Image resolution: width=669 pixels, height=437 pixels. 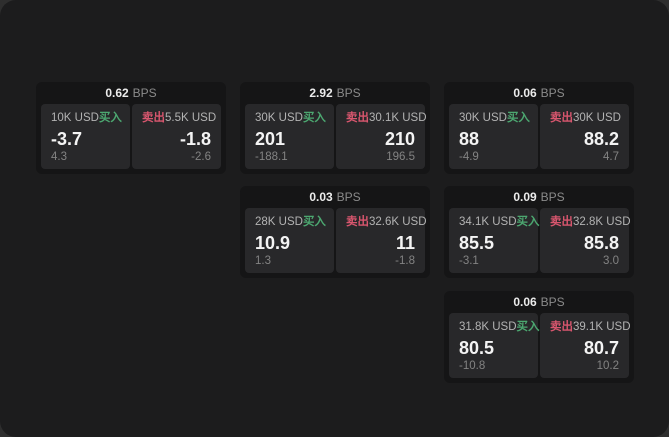 I want to click on sell-price: 11, so click(x=405, y=243).